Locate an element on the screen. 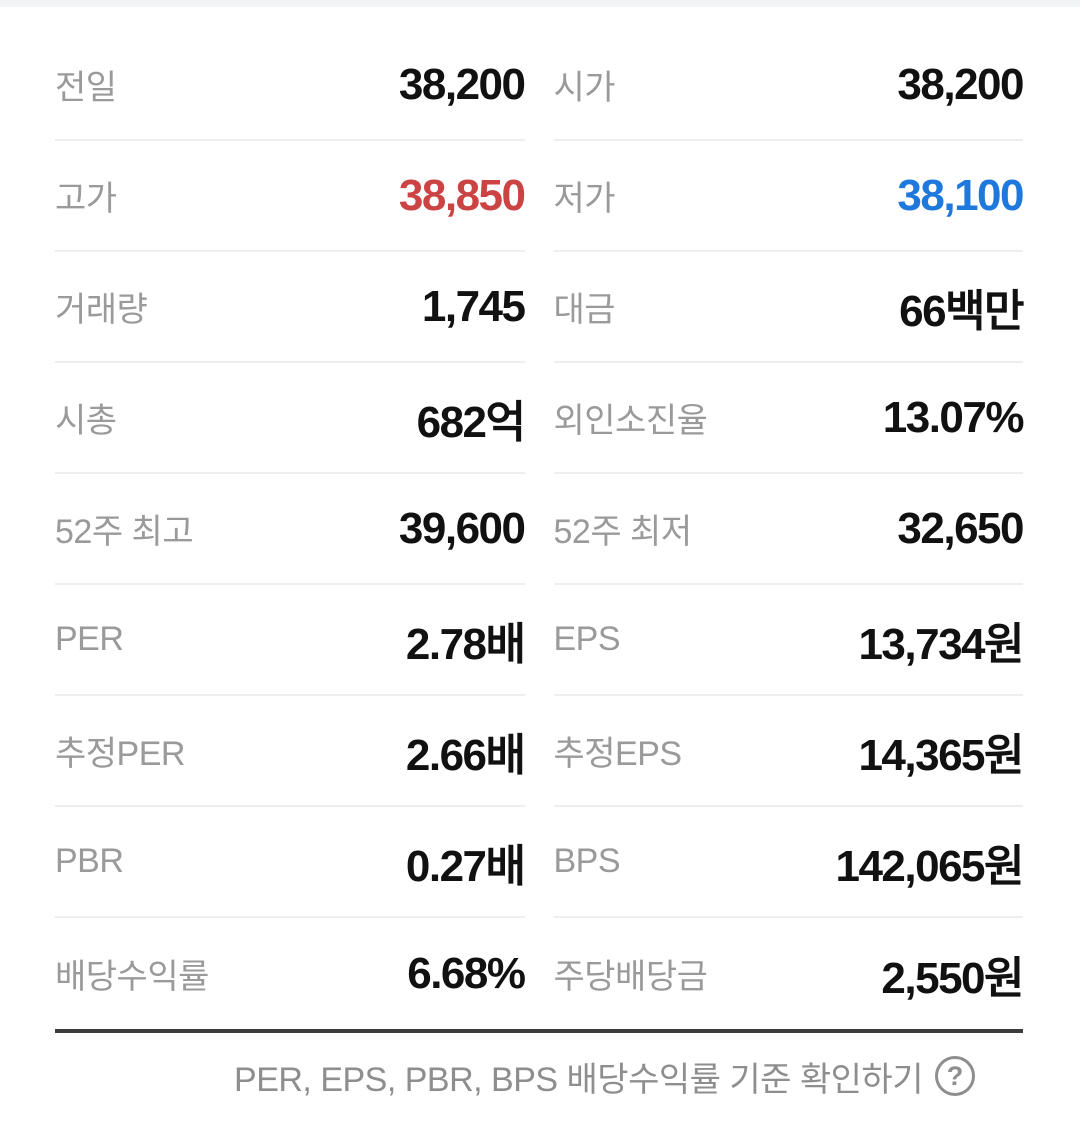 This screenshot has height=1138, width=1080. stat-row: 전일 38,200 is located at coordinates (290, 85).